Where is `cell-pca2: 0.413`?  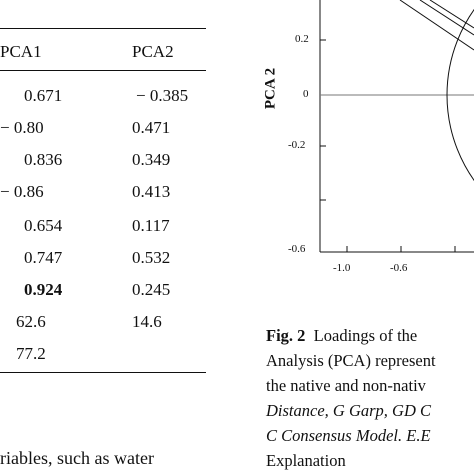
cell-pca2: 0.413 is located at coordinates (151, 191).